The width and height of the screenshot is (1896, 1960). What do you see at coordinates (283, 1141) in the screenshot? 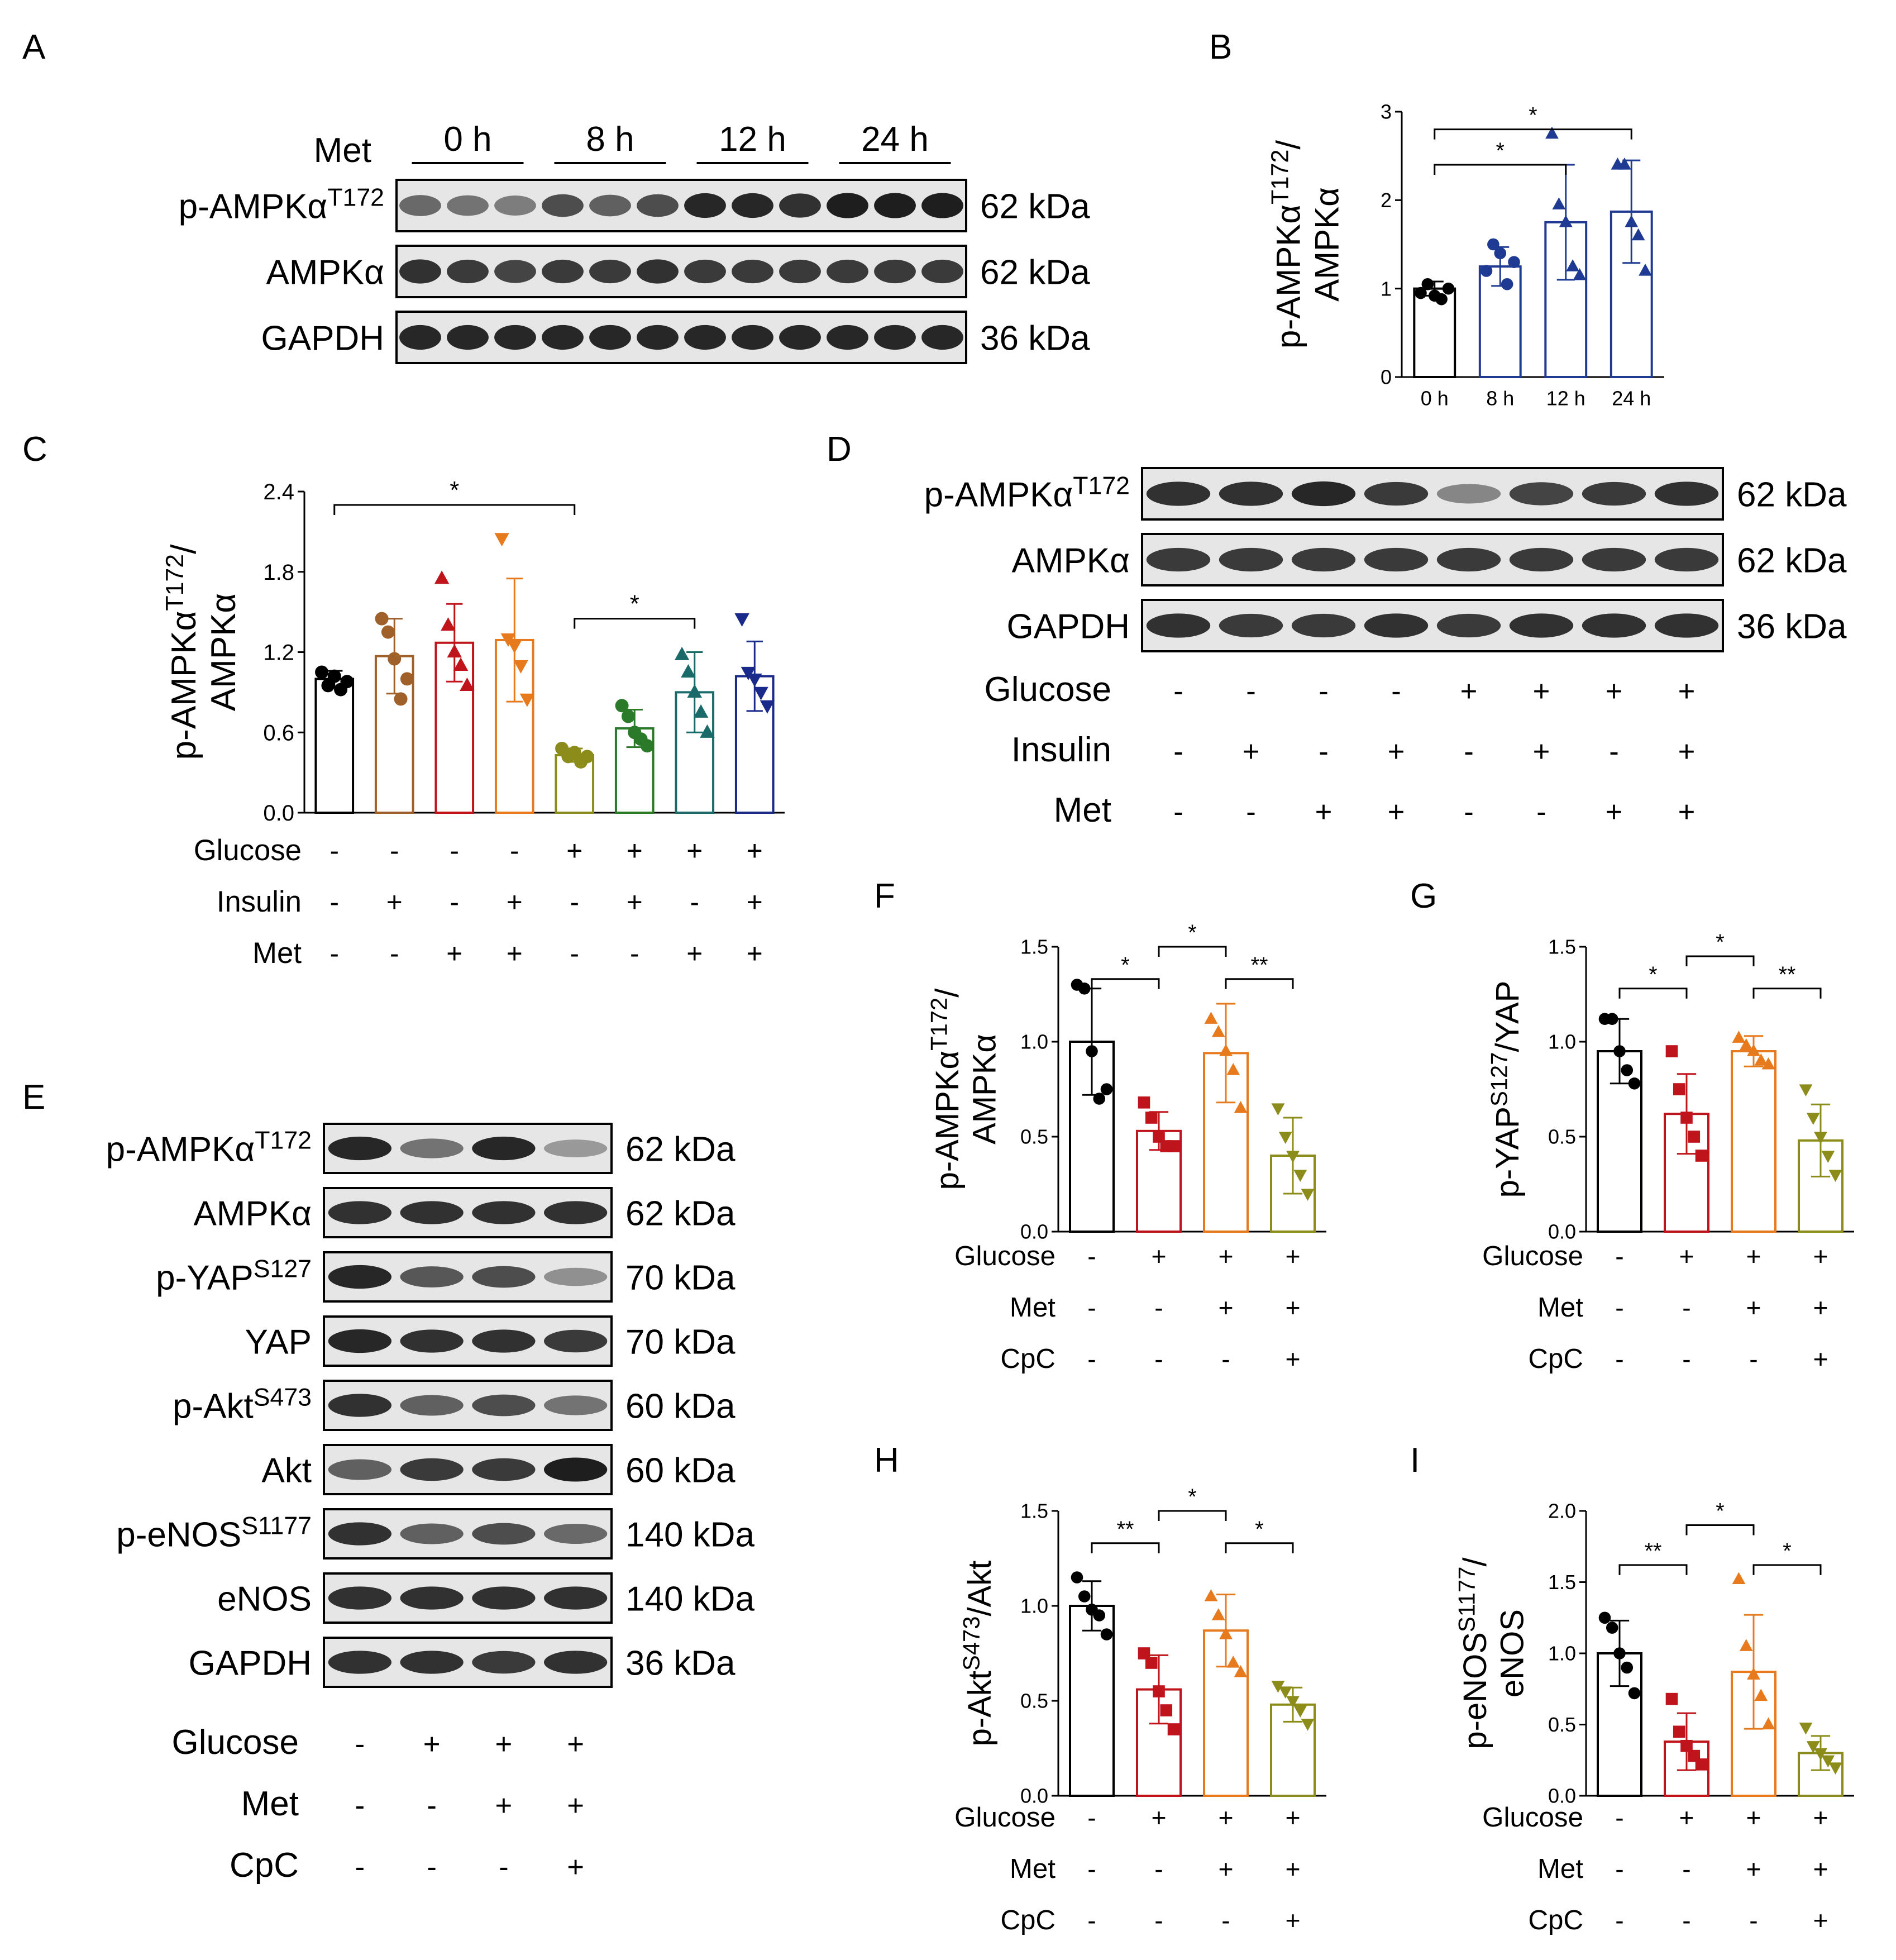
I see `band-label-sup: T172` at bounding box center [283, 1141].